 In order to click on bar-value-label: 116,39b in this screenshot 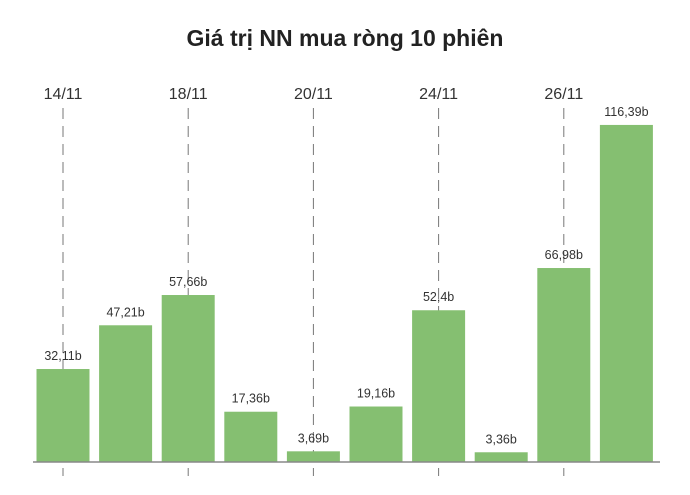, I will do `click(626, 112)`.